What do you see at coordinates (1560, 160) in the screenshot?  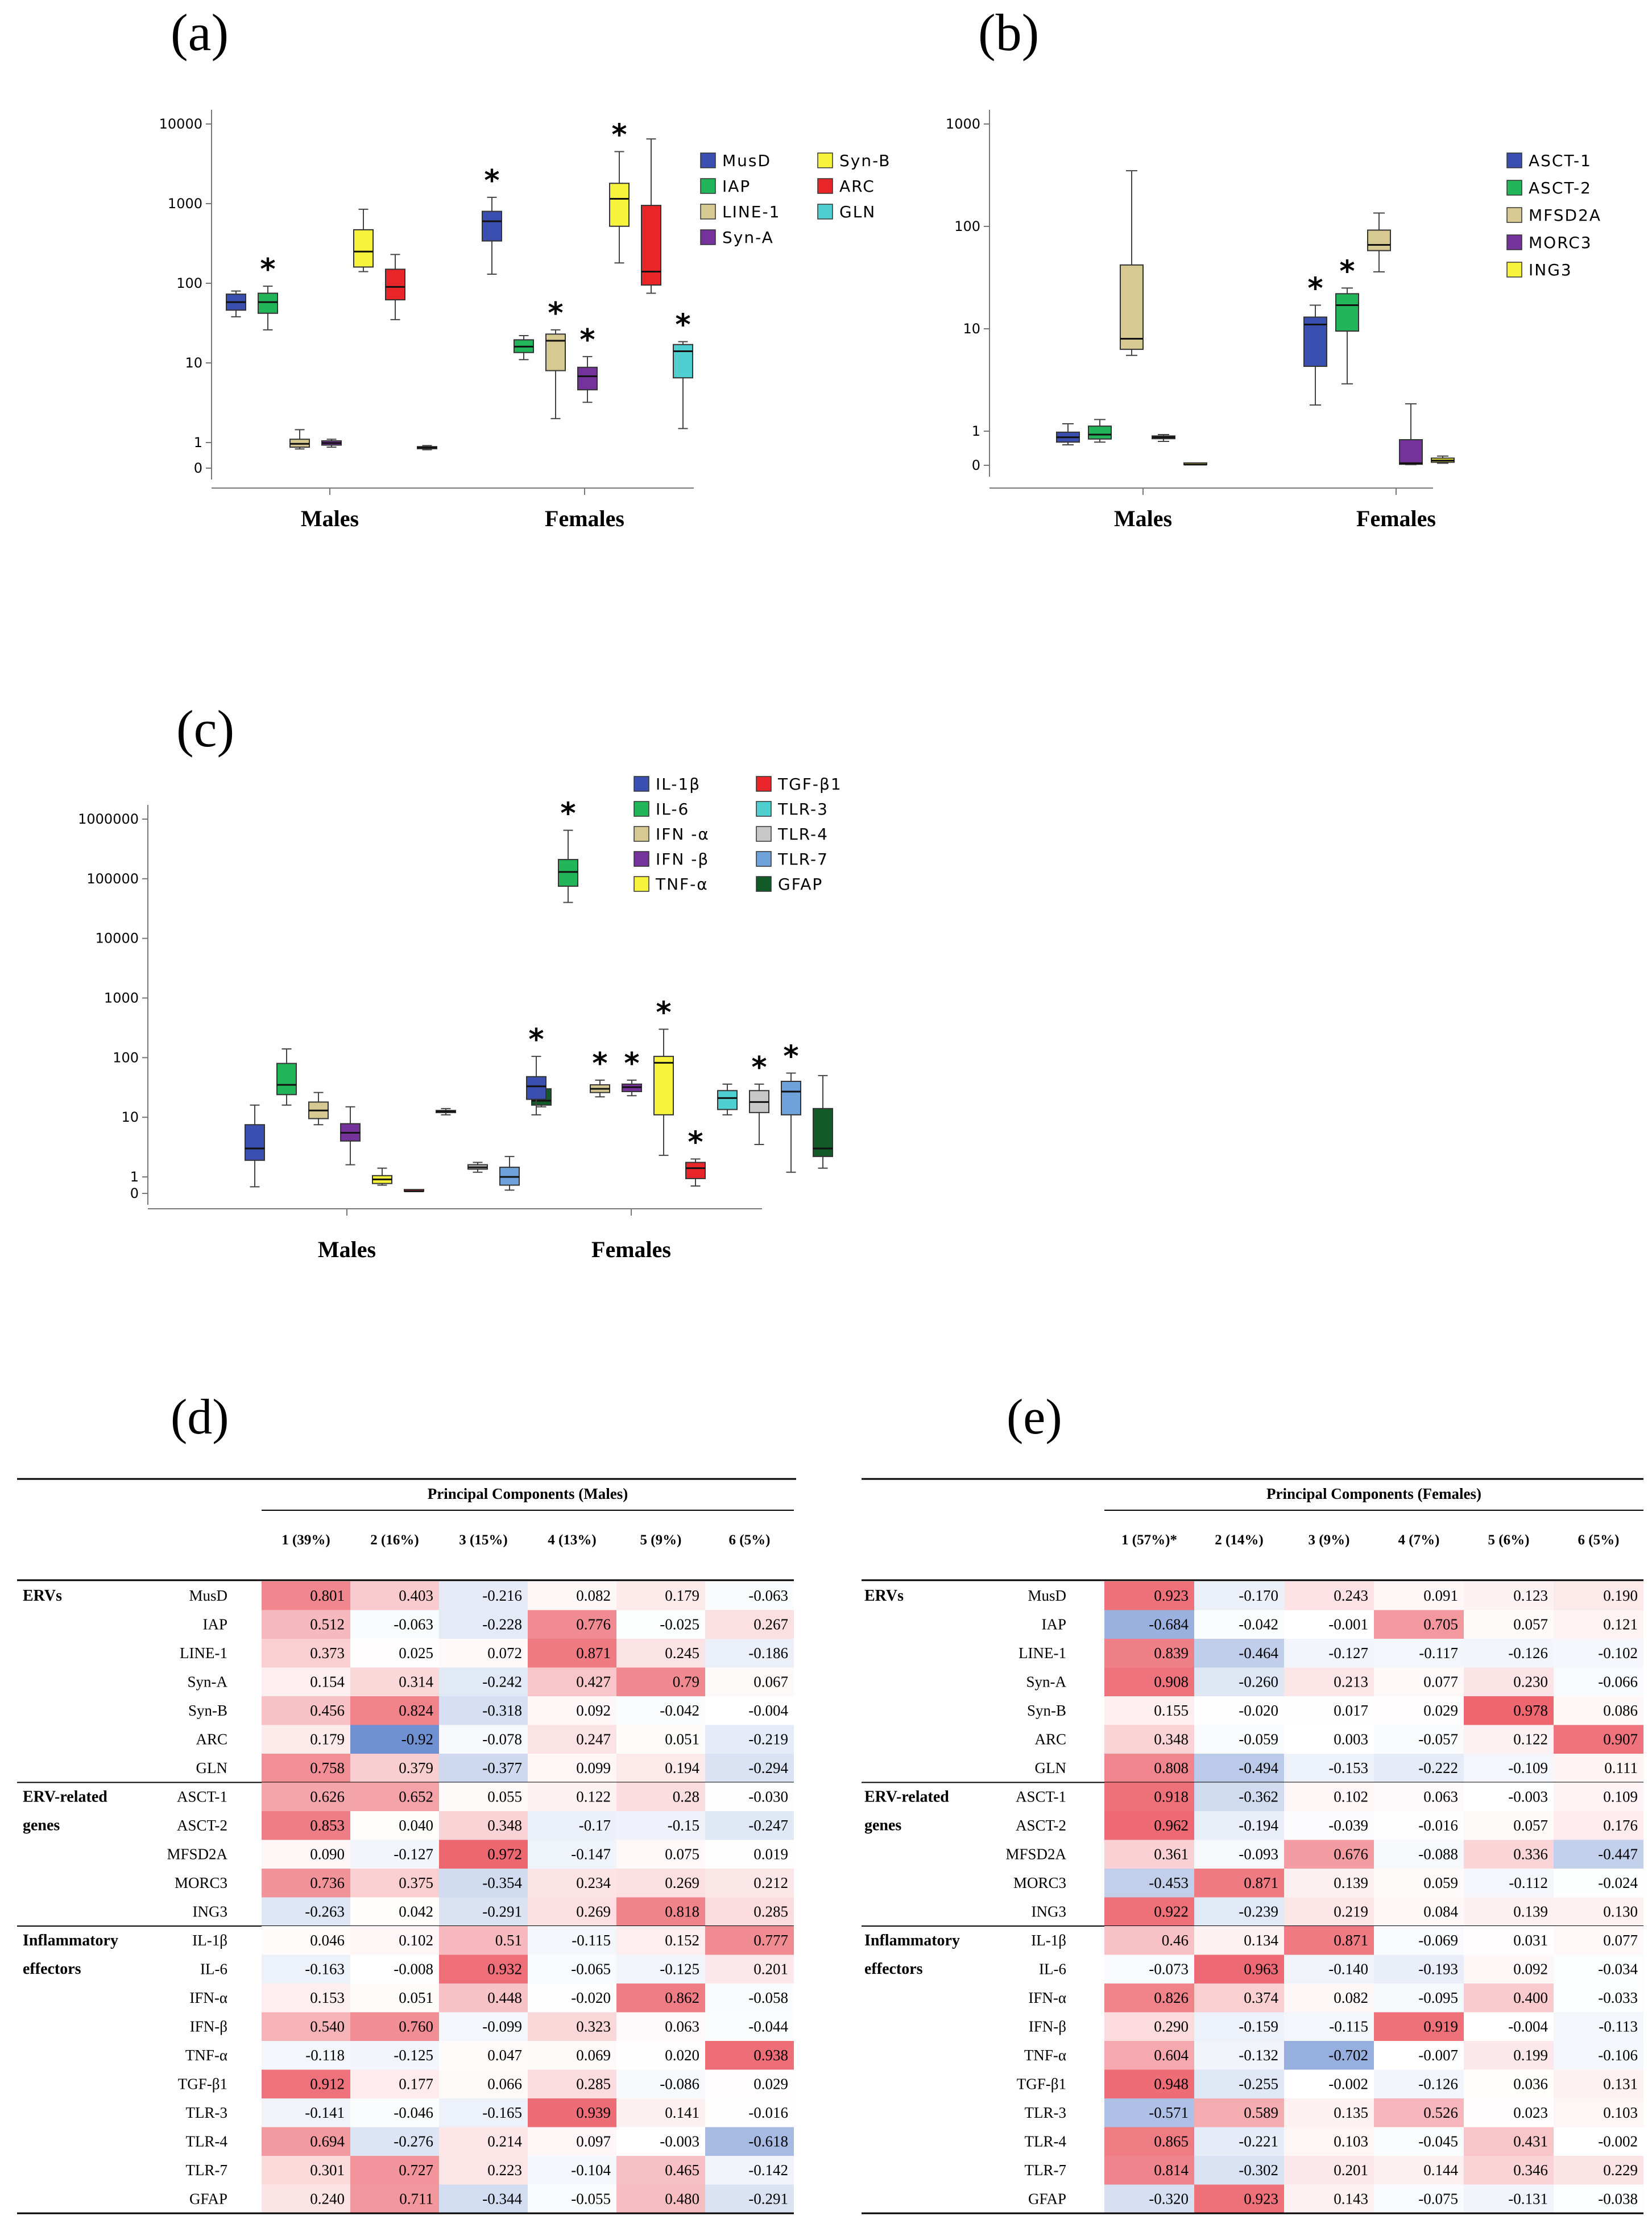 I see `legend-label: ASCT-1` at bounding box center [1560, 160].